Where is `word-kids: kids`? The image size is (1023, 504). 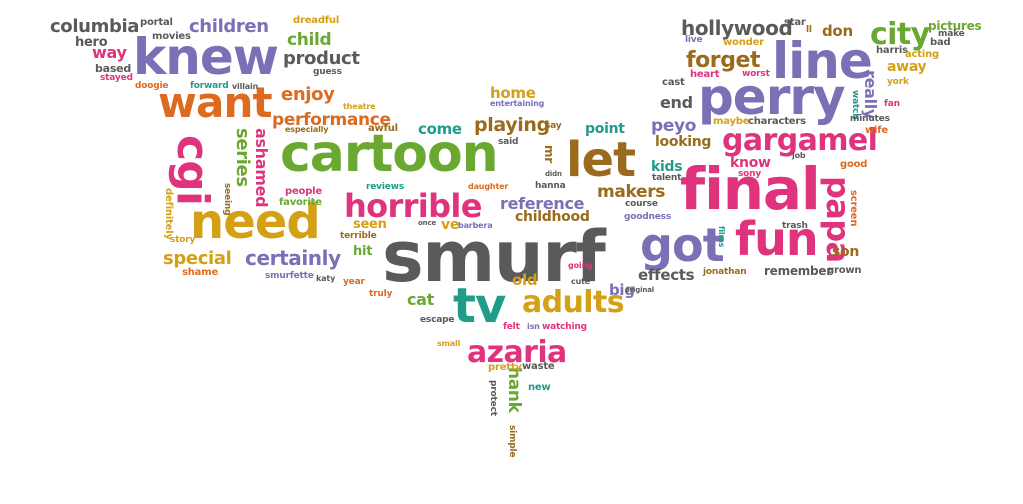 word-kids: kids is located at coordinates (667, 167).